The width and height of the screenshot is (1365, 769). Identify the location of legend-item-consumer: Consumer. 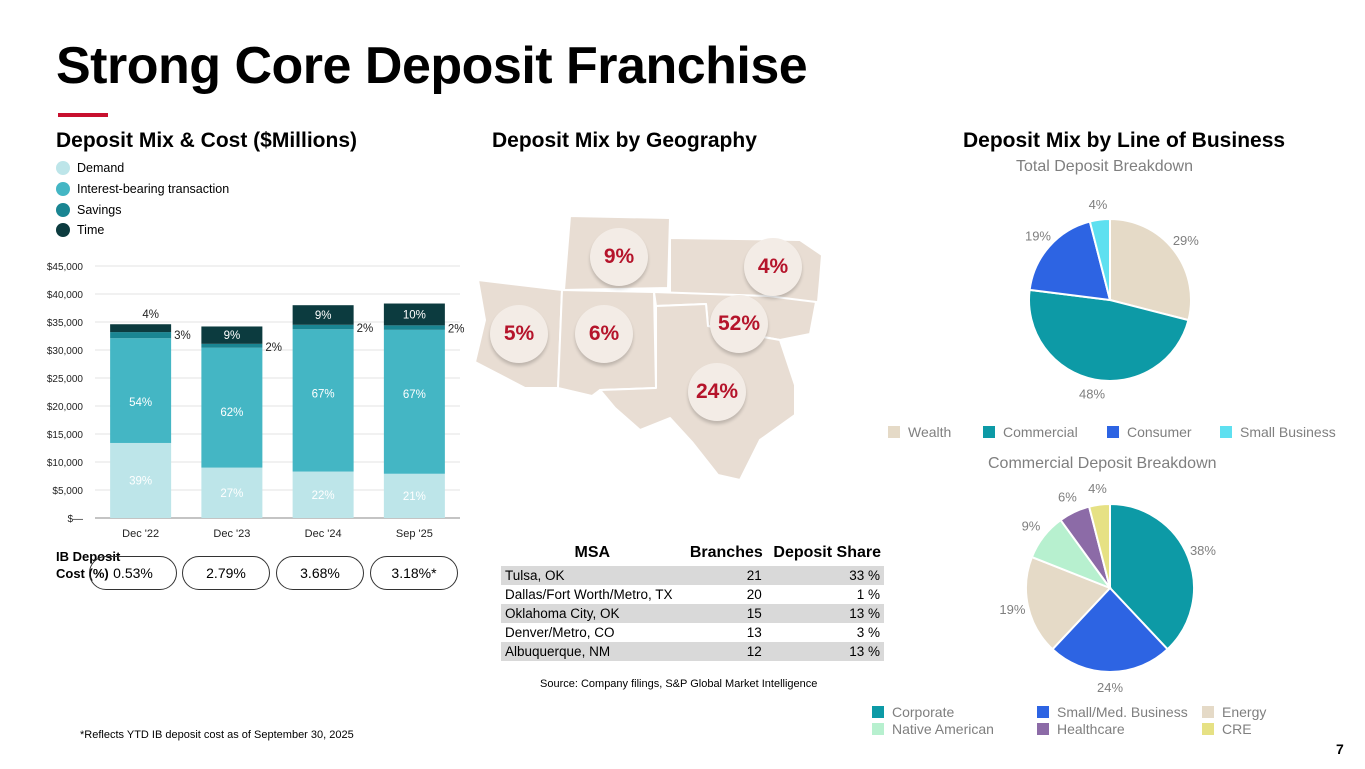
(1149, 432).